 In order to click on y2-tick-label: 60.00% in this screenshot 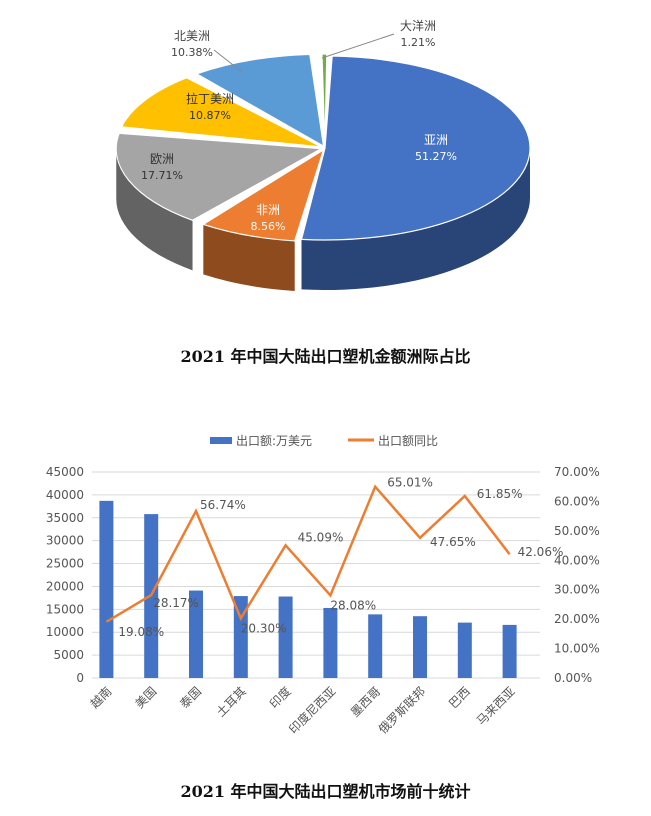, I will do `click(577, 501)`.